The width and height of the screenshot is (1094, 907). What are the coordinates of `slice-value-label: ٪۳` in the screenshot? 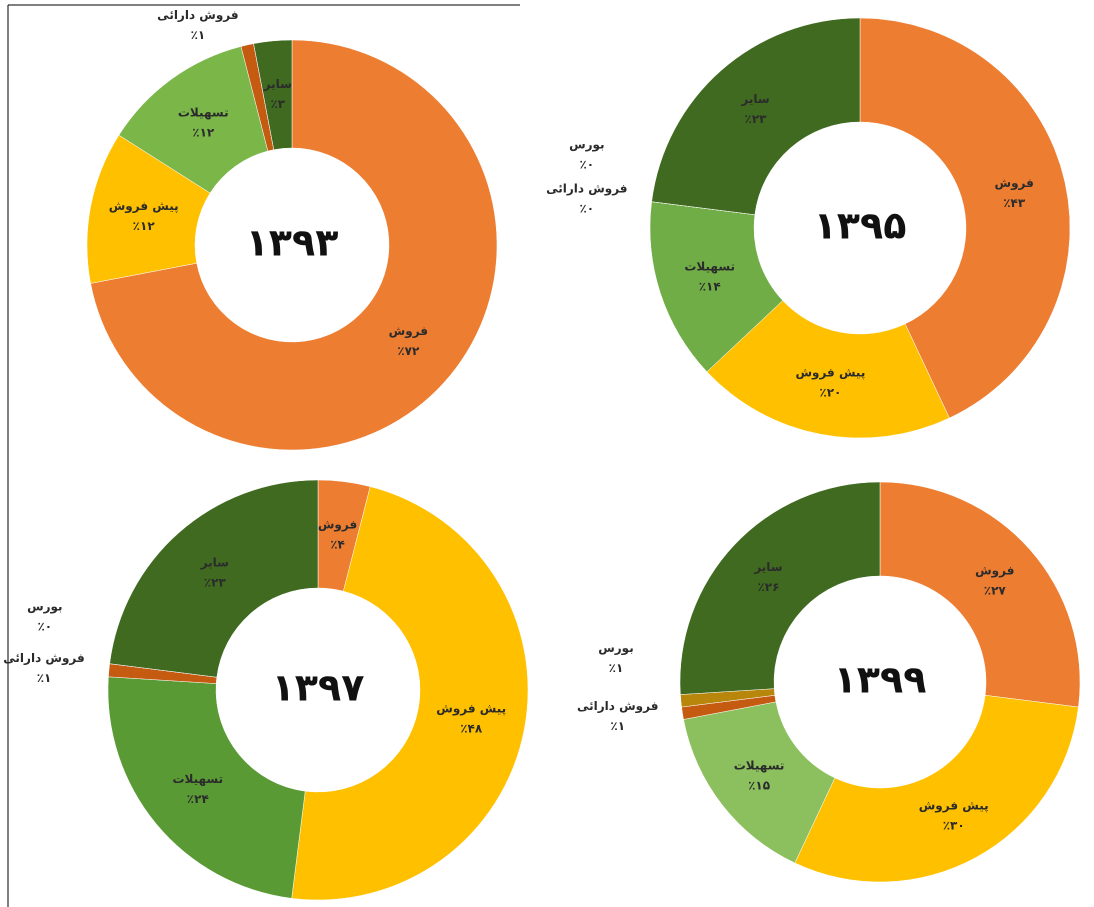 It's located at (277, 104).